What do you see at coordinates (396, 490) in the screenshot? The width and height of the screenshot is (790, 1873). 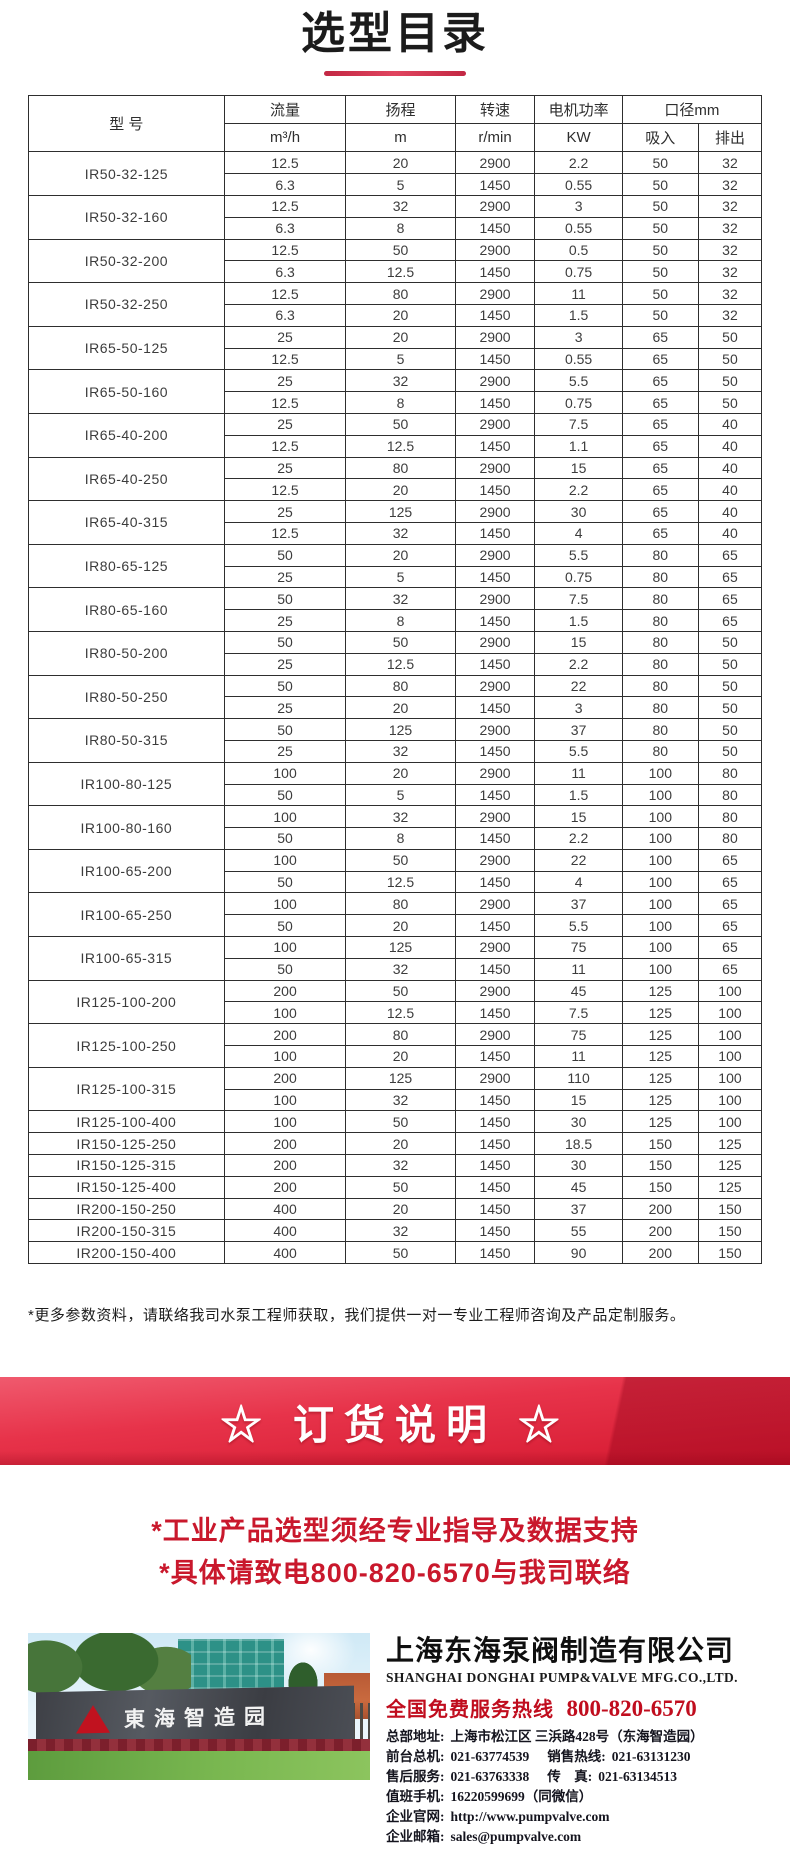 I see `table-row: 12.5 20 1450 2.2 65 40` at bounding box center [396, 490].